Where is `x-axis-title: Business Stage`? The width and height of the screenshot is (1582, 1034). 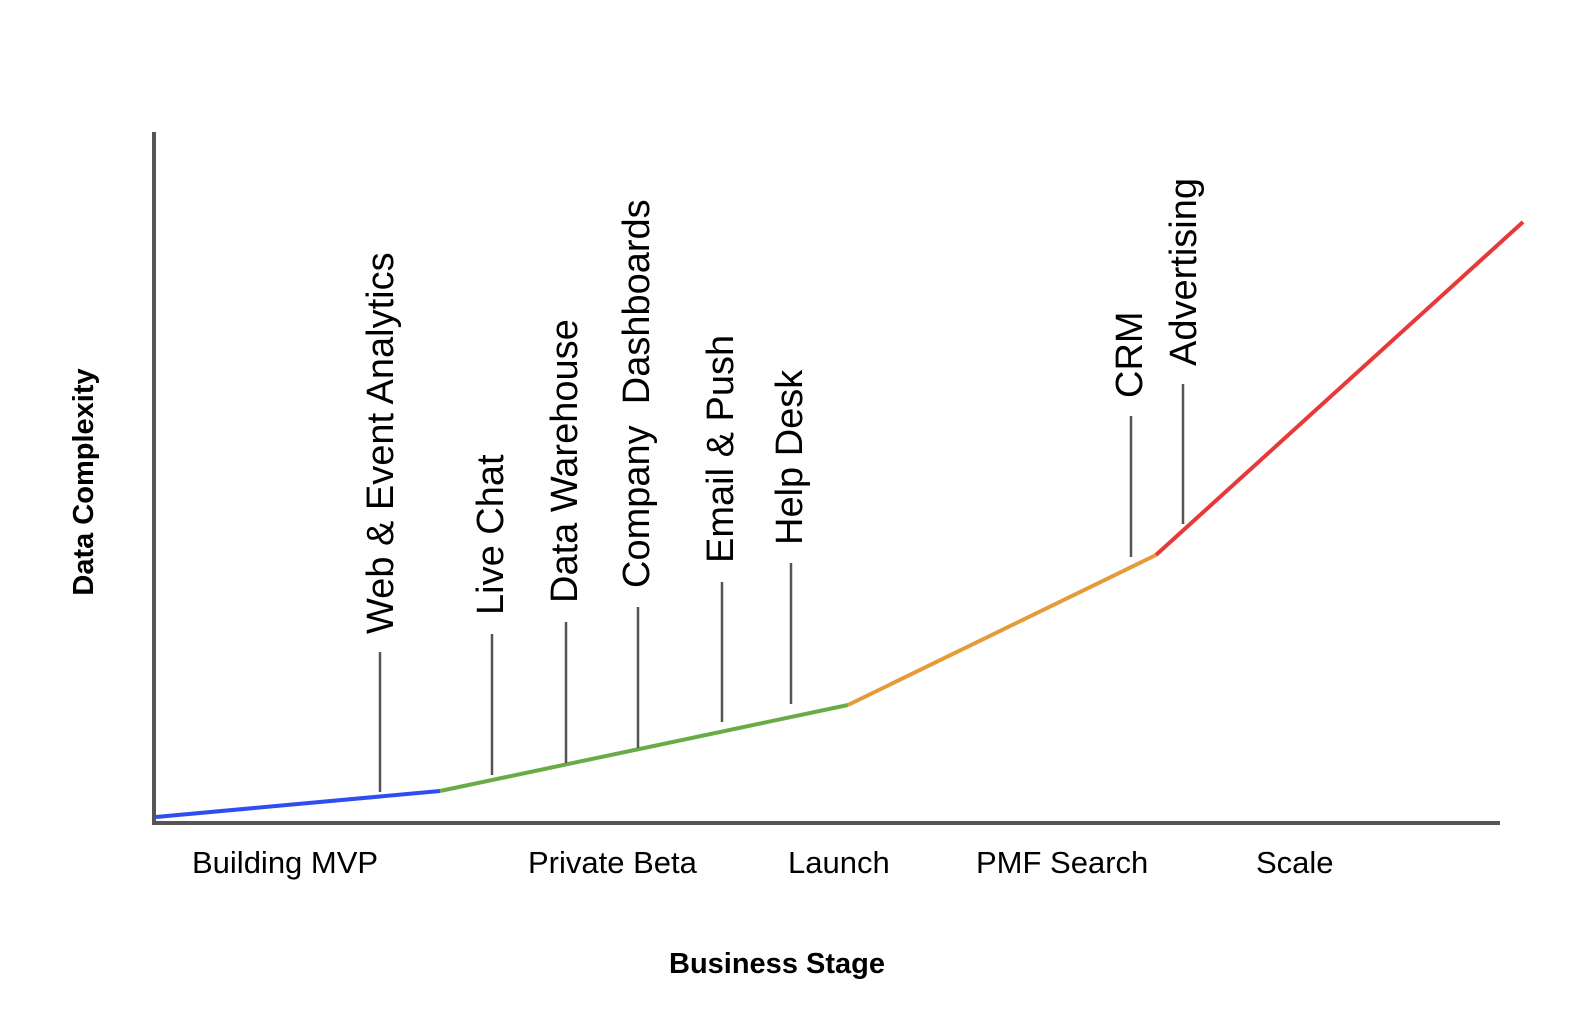 x-axis-title: Business Stage is located at coordinates (777, 964).